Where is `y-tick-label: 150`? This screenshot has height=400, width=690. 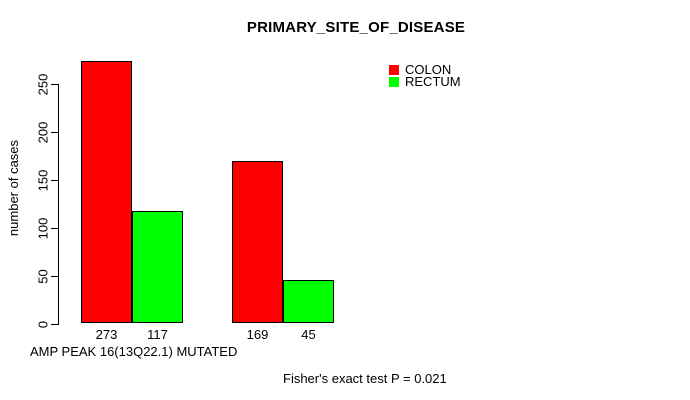 y-tick-label: 150 is located at coordinates (43, 180).